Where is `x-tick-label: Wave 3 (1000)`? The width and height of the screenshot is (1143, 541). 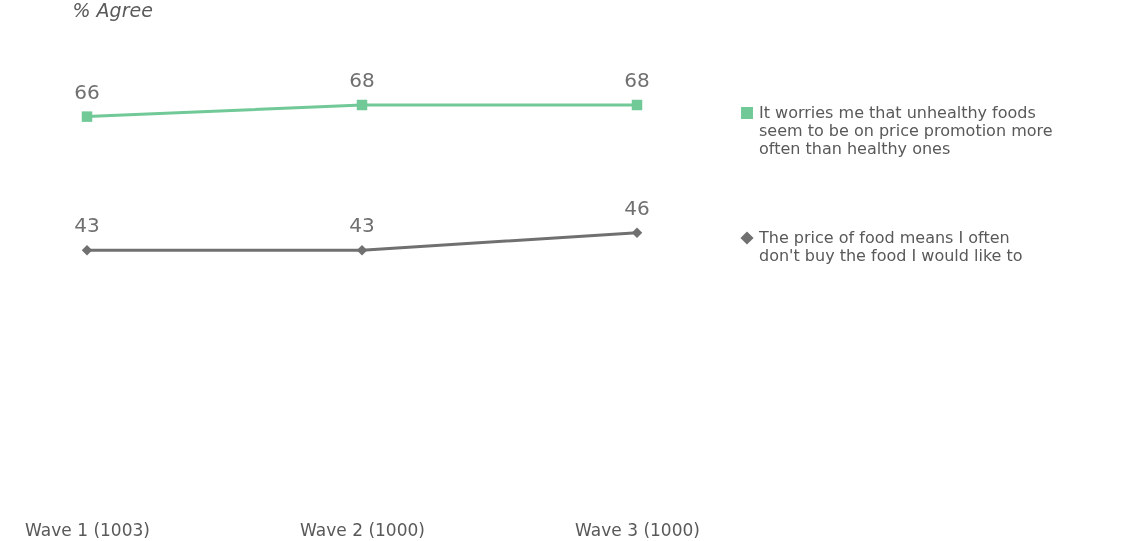
x-tick-label: Wave 3 (1000) is located at coordinates (637, 529).